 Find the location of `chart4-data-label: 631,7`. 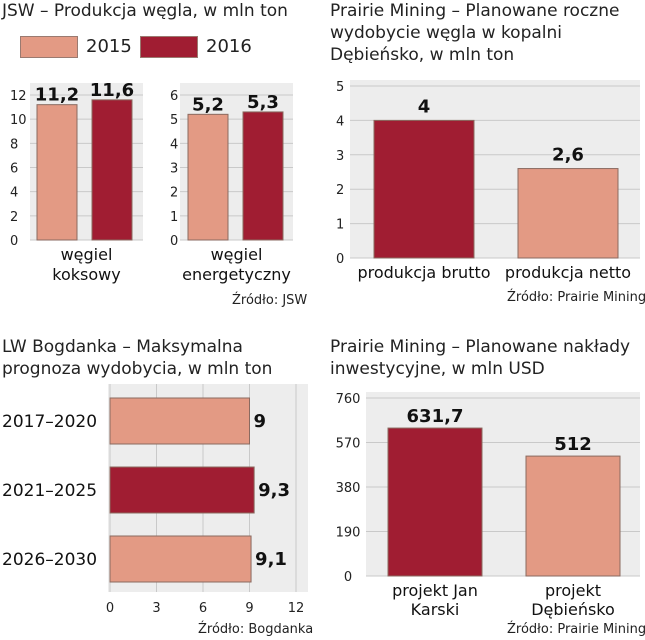

chart4-data-label: 631,7 is located at coordinates (435, 416).